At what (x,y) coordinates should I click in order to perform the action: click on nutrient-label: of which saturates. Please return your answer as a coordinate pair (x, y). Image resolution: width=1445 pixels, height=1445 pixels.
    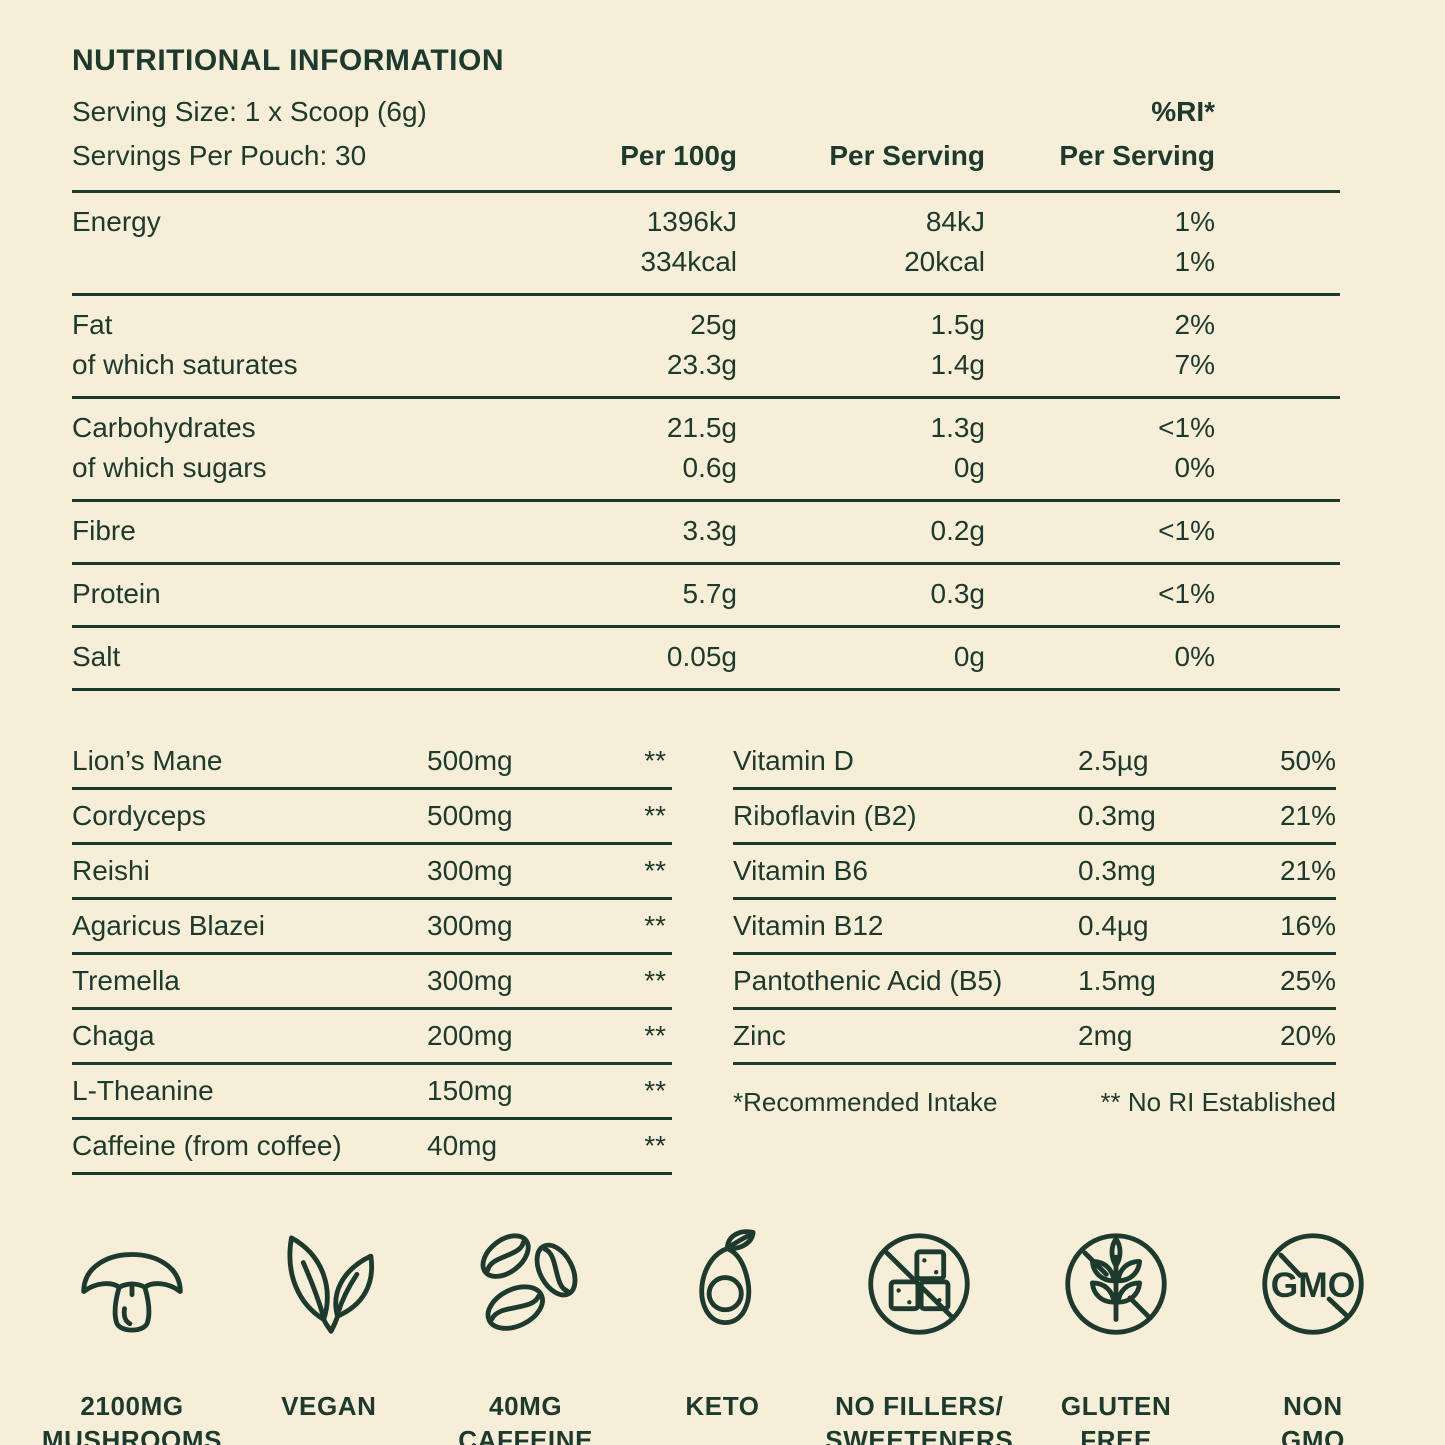
    Looking at the image, I should click on (185, 364).